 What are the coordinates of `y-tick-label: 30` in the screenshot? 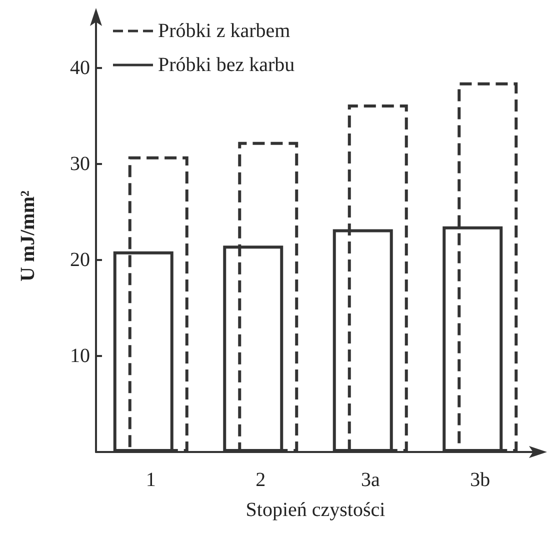 It's located at (80, 164).